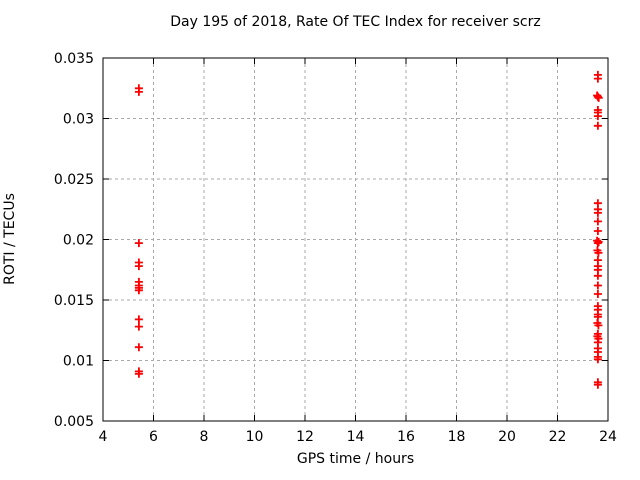 The width and height of the screenshot is (640, 480). I want to click on y-axis-label: ROTI / TECUs, so click(10, 239).